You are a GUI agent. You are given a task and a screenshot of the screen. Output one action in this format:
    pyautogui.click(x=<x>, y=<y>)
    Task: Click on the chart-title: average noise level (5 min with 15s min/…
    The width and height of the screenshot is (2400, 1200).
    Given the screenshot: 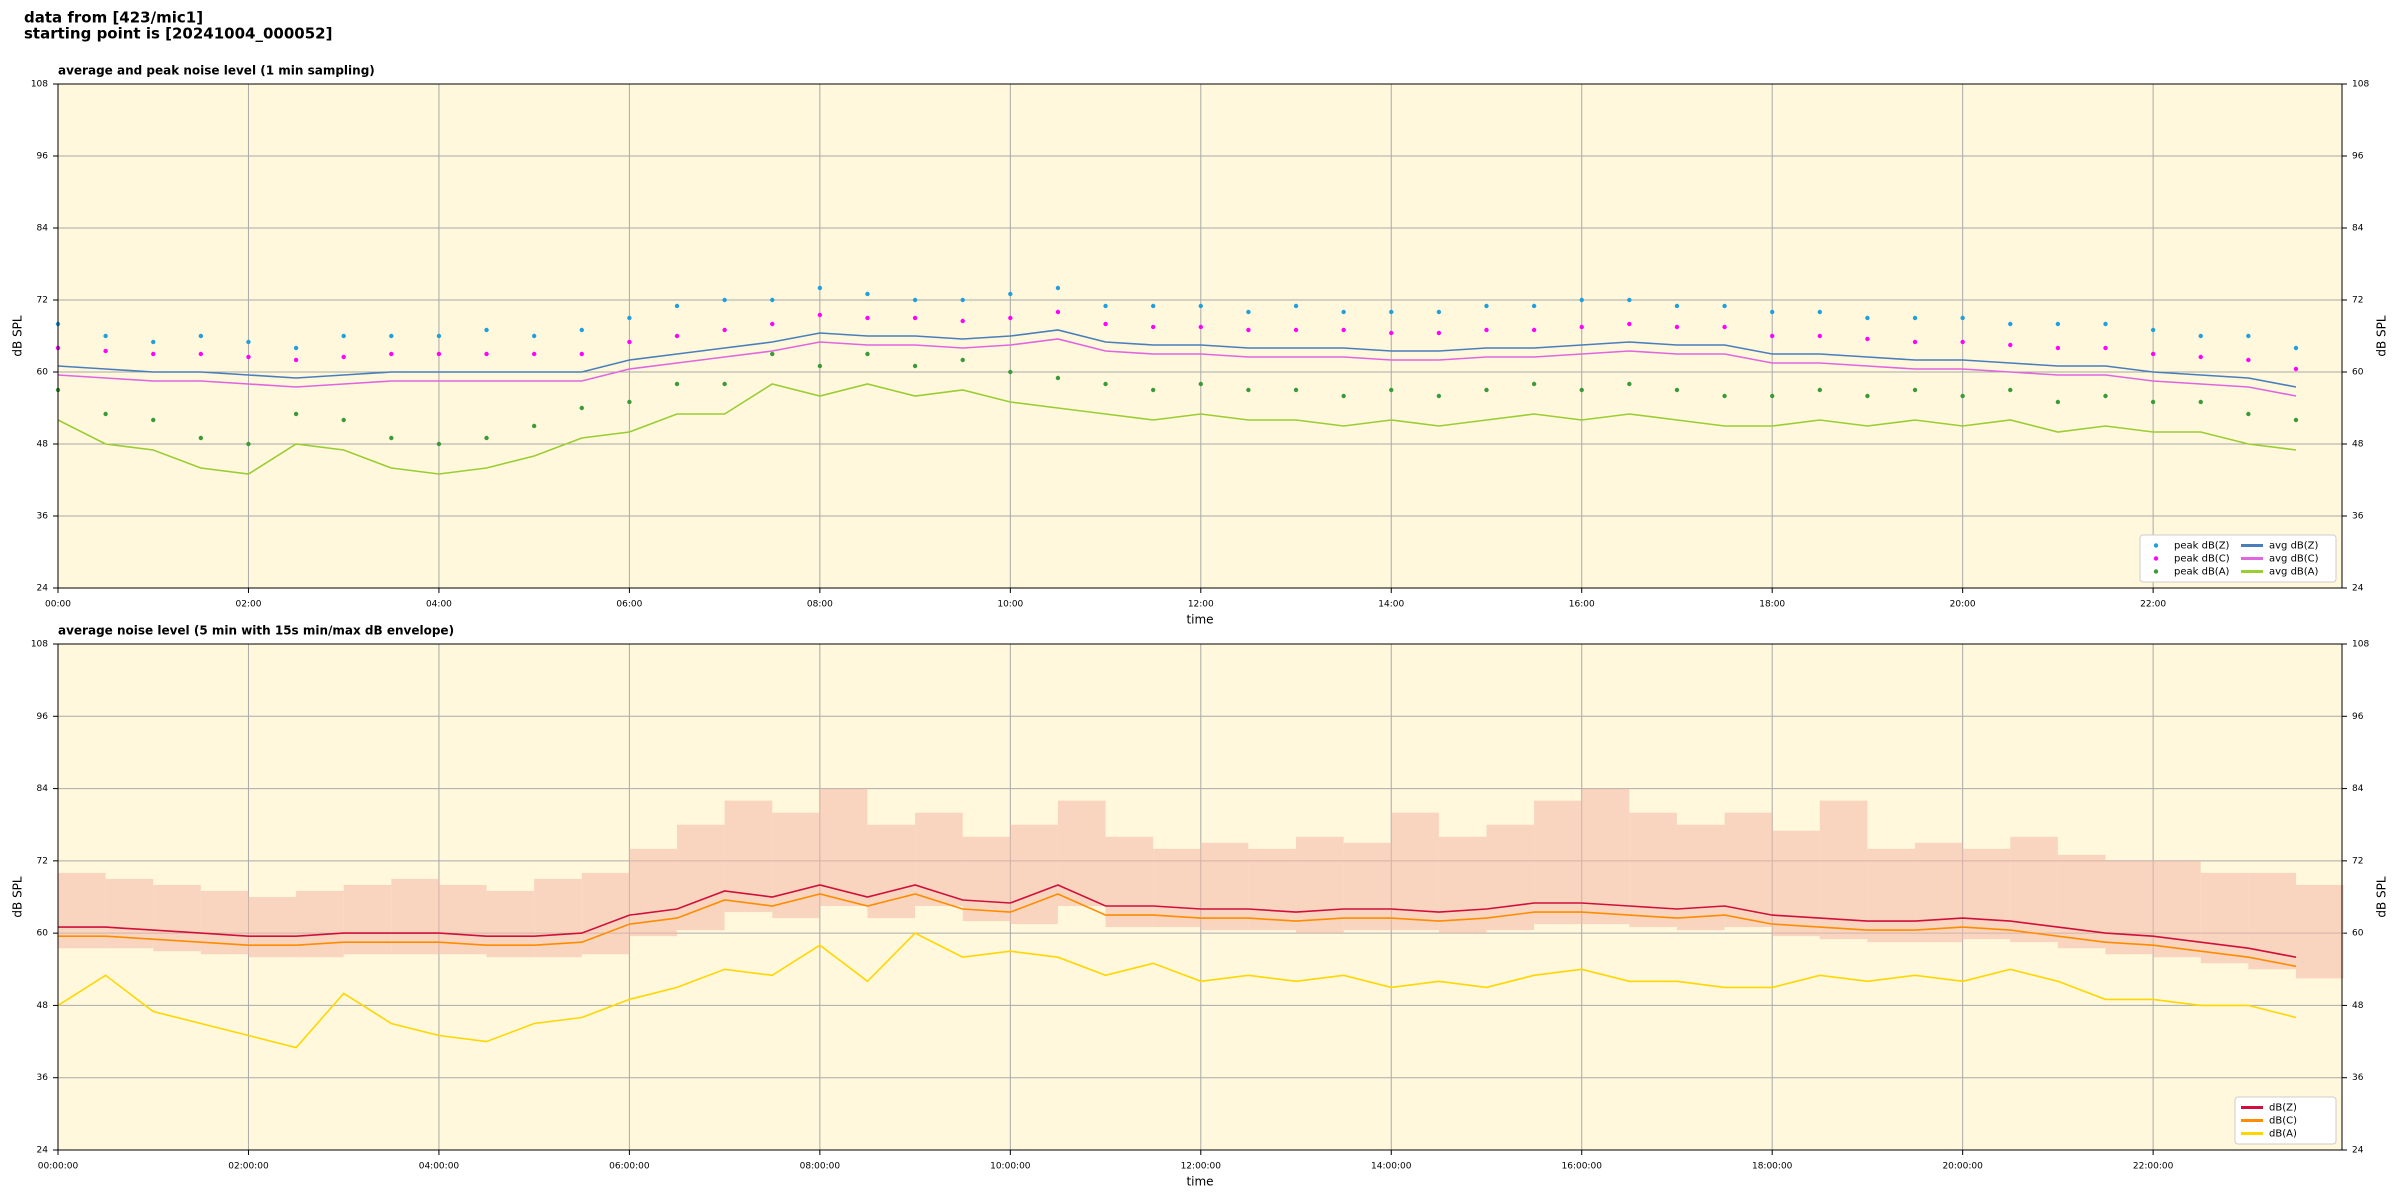 What is the action you would take?
    pyautogui.click(x=256, y=631)
    